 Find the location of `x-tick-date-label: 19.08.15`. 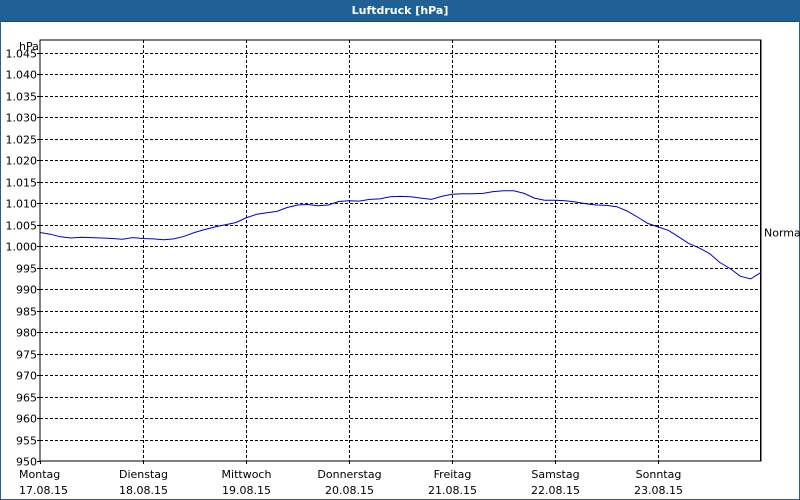

x-tick-date-label: 19.08.15 is located at coordinates (246, 490).